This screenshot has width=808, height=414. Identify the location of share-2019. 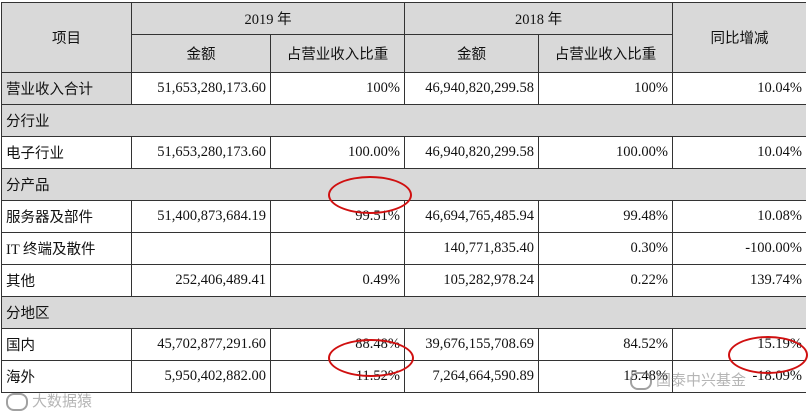
(337, 248).